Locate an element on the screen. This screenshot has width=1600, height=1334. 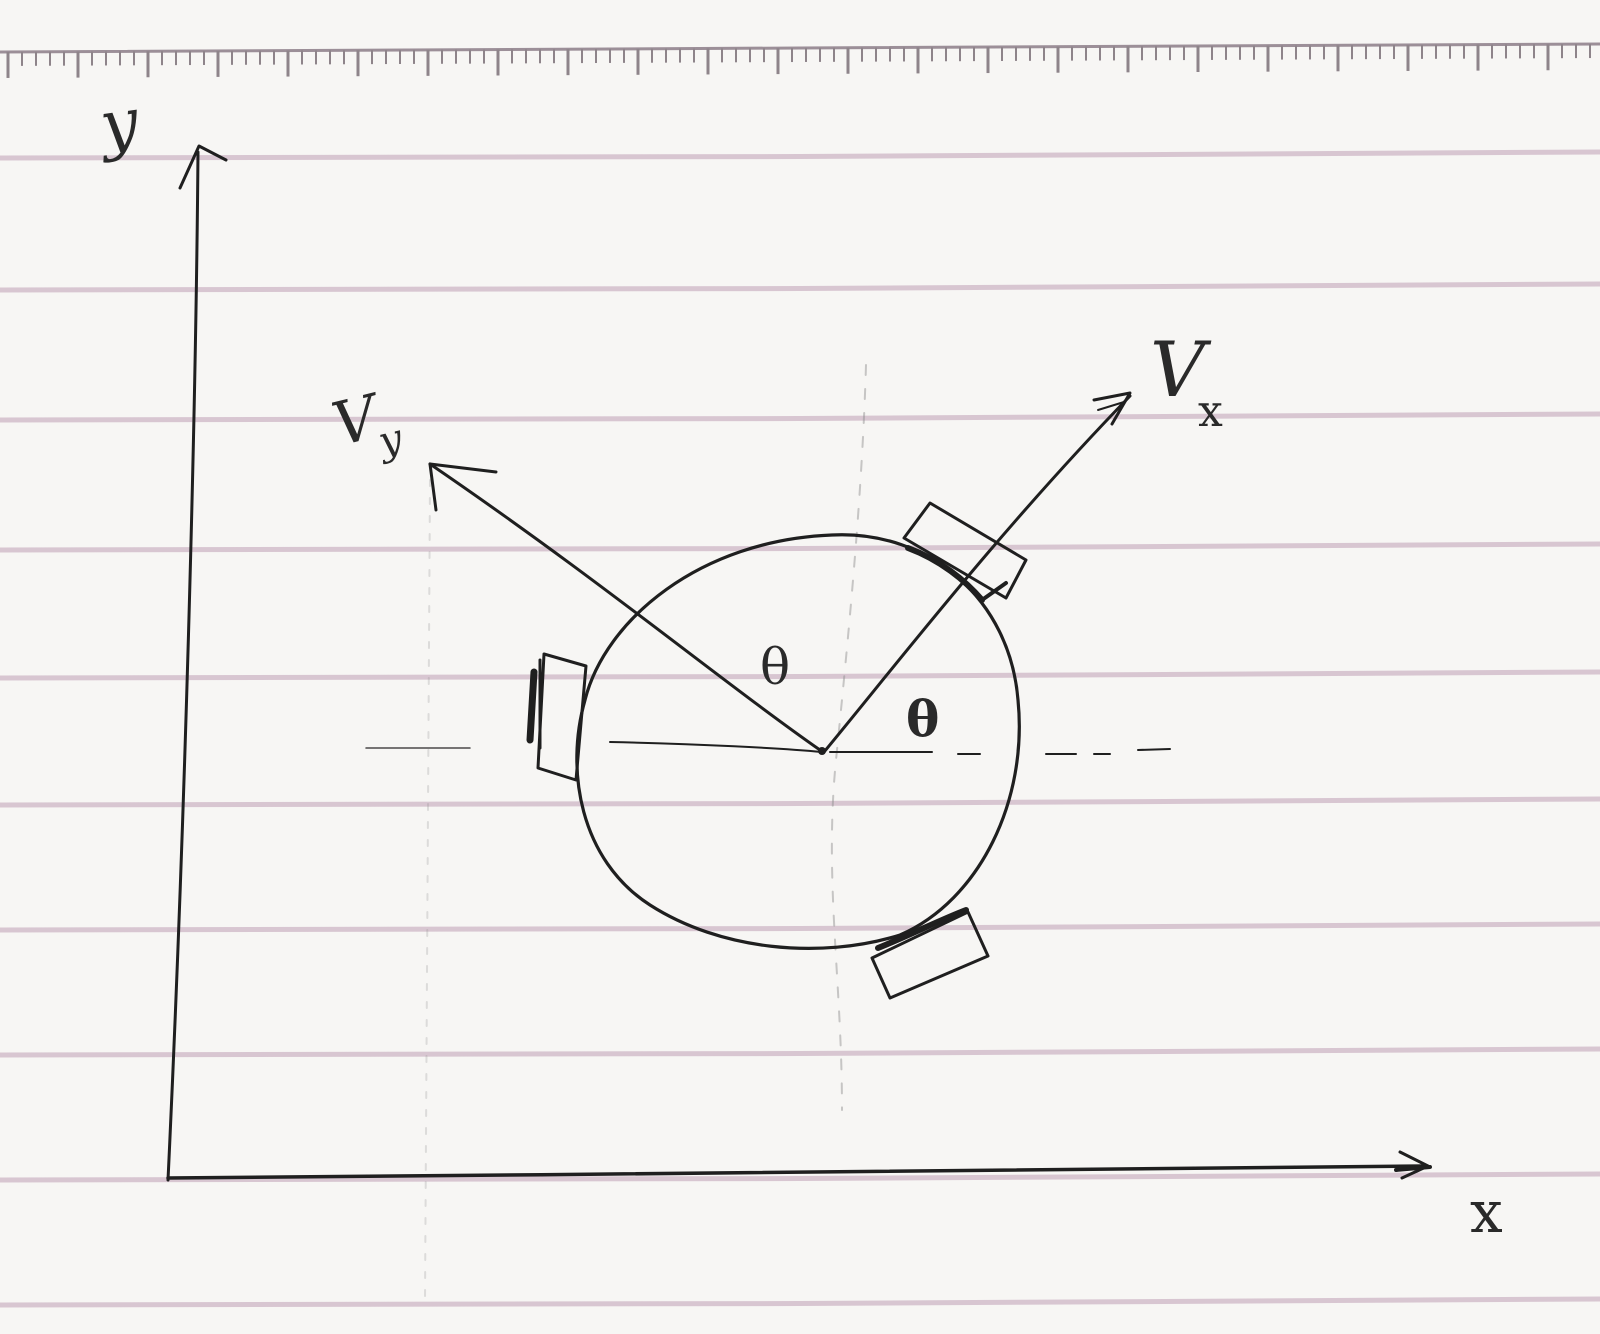
x-axis-label: x is located at coordinates (1486, 1212).